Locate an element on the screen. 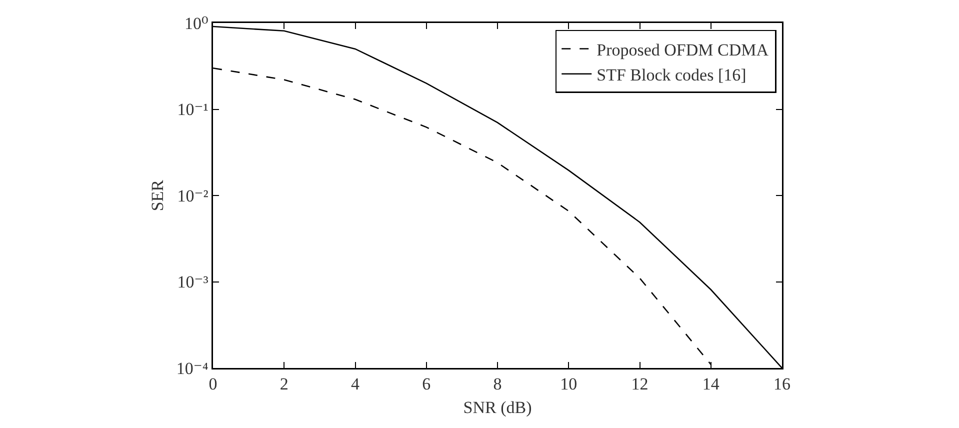 This screenshot has width=959, height=428. x-tick-label: 8 is located at coordinates (497, 384).